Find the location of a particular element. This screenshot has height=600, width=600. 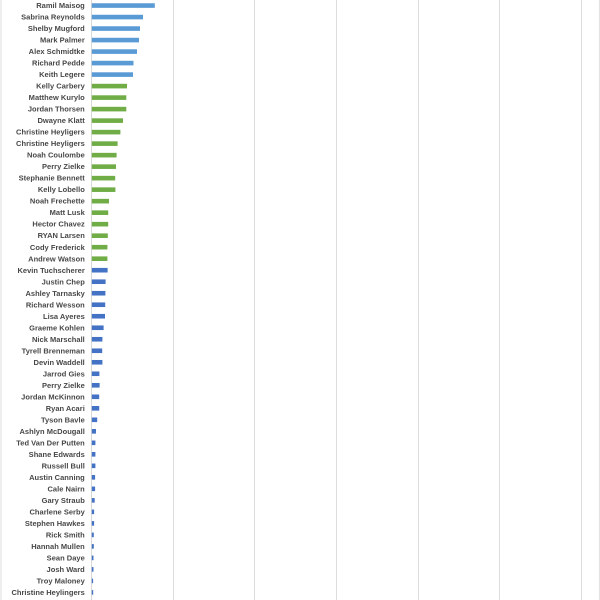

svg-text: Keith Legere is located at coordinates (62, 74).